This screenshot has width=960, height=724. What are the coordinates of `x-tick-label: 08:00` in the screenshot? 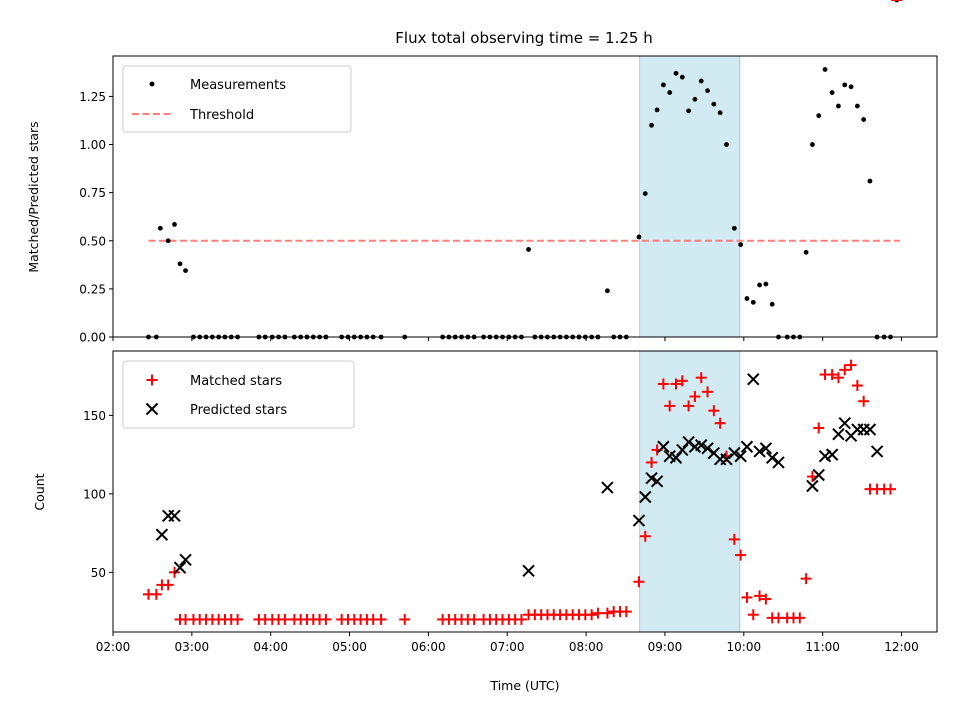 It's located at (586, 647).